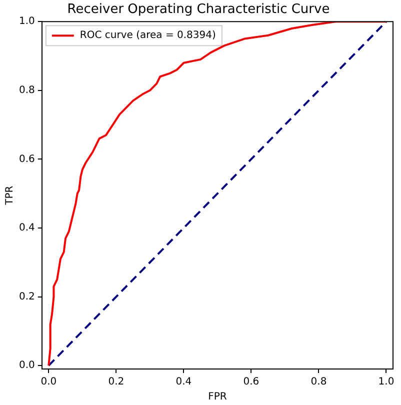 The height and width of the screenshot is (405, 401). What do you see at coordinates (116, 382) in the screenshot?
I see `x-tick-label: 0.2` at bounding box center [116, 382].